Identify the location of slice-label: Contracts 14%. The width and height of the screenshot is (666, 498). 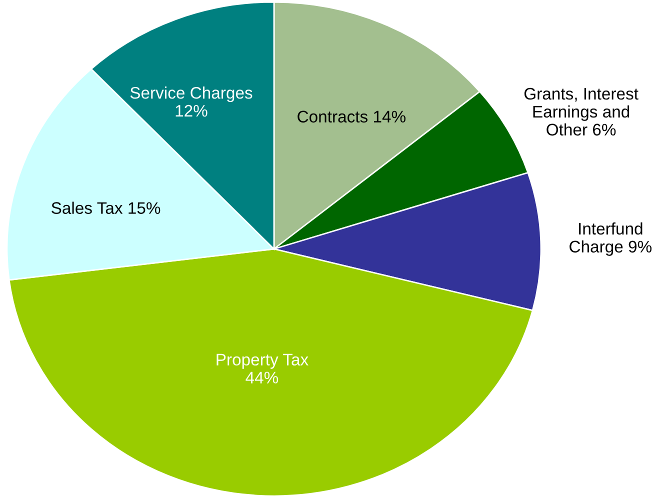
(352, 116).